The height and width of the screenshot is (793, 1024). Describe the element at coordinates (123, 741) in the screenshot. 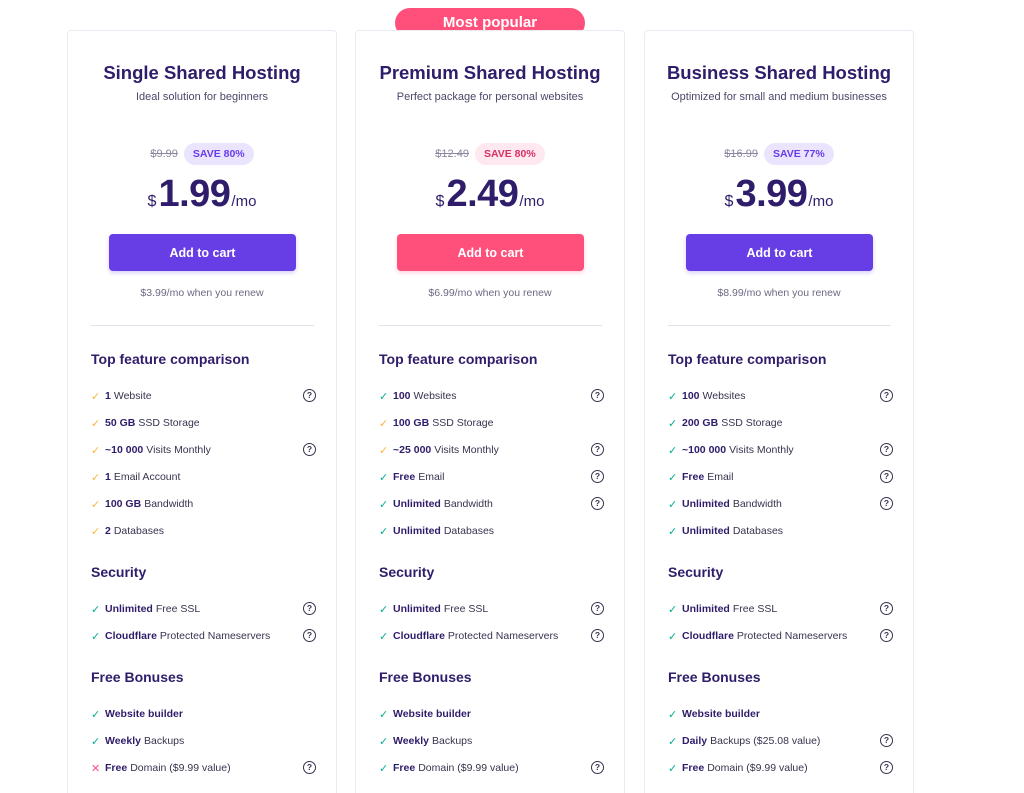

I see `feature-highlight: Weekly` at that location.